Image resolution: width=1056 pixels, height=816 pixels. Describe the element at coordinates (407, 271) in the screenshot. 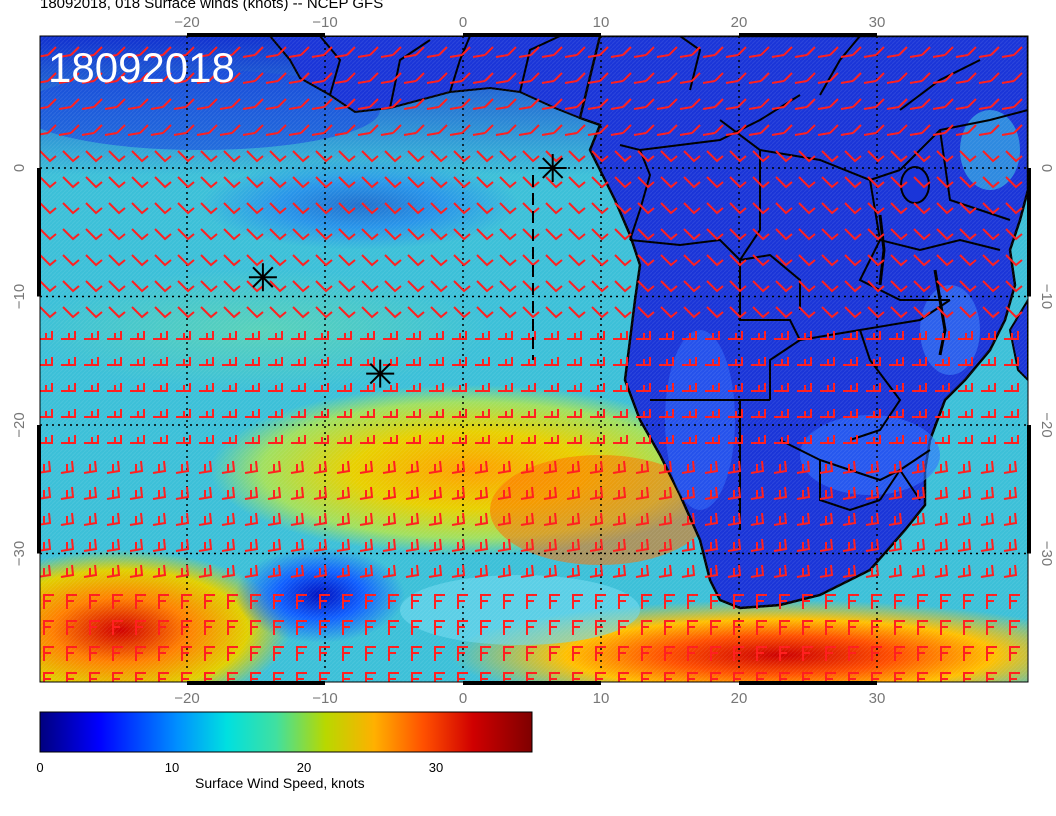

I see `storm-markers` at that location.